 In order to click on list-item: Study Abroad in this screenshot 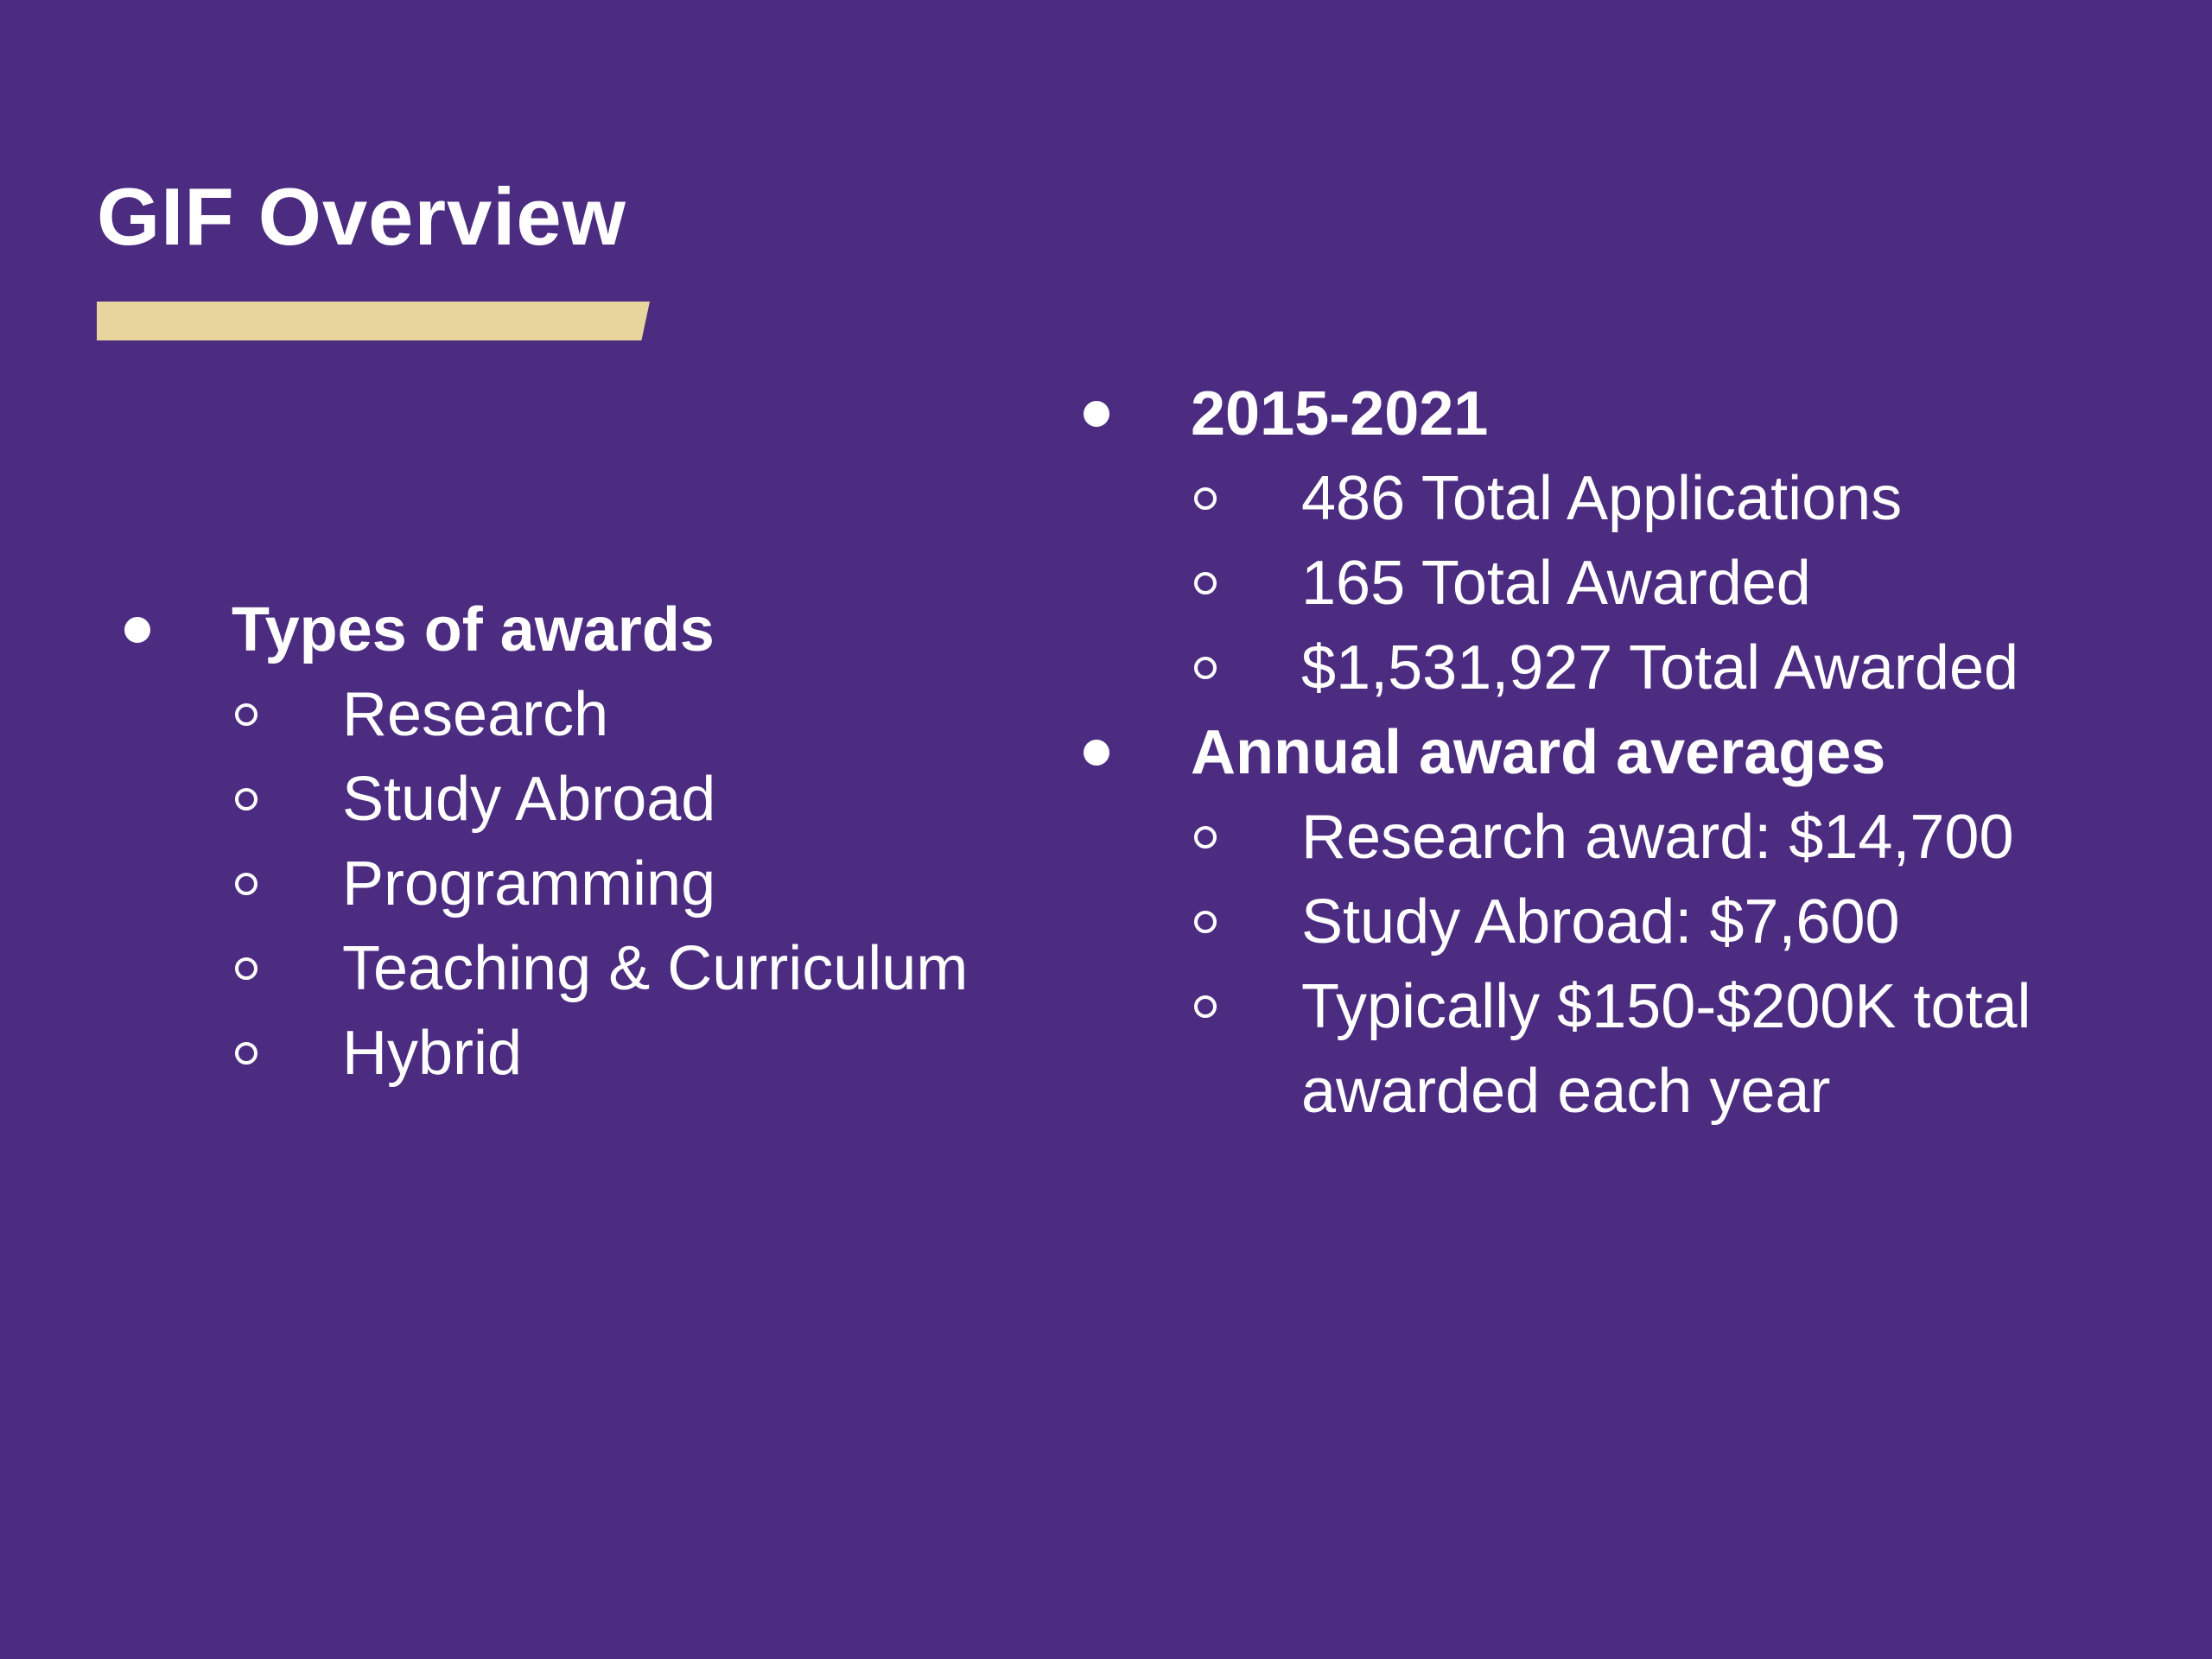, I will do `click(579, 799)`.